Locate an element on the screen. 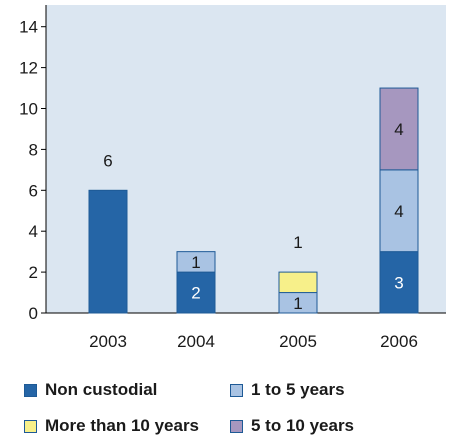 The image size is (452, 442). x-tick-label: 2004 is located at coordinates (196, 341).